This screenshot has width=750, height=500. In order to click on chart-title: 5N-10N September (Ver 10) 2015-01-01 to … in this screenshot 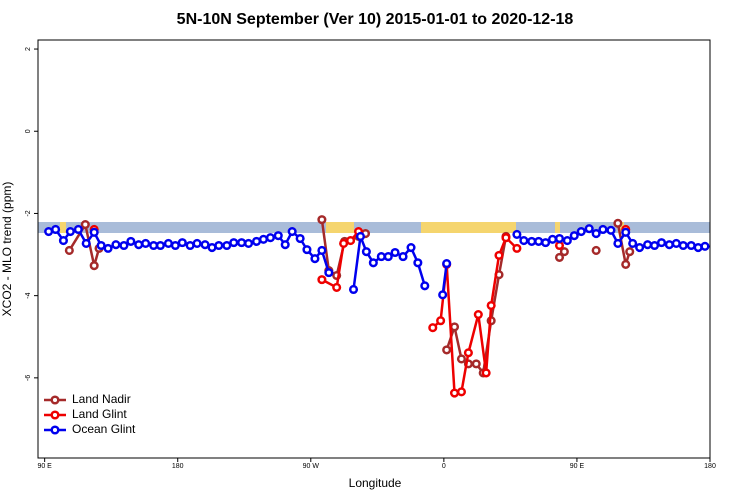, I will do `click(375, 19)`.